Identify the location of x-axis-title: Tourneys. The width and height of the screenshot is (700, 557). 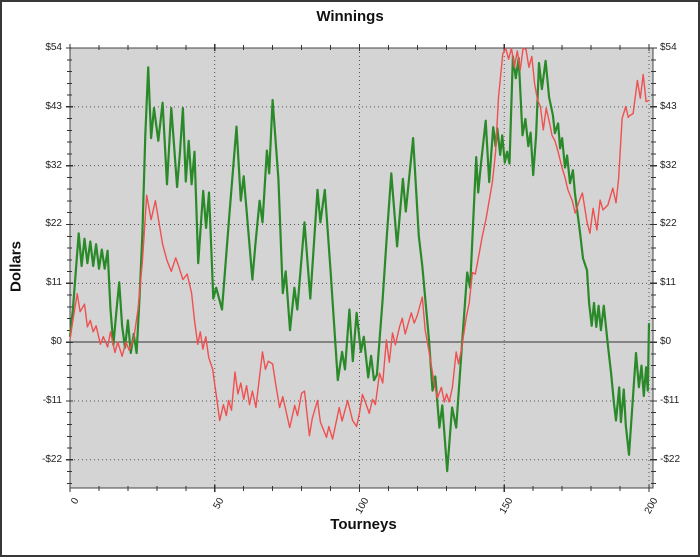
(363, 524).